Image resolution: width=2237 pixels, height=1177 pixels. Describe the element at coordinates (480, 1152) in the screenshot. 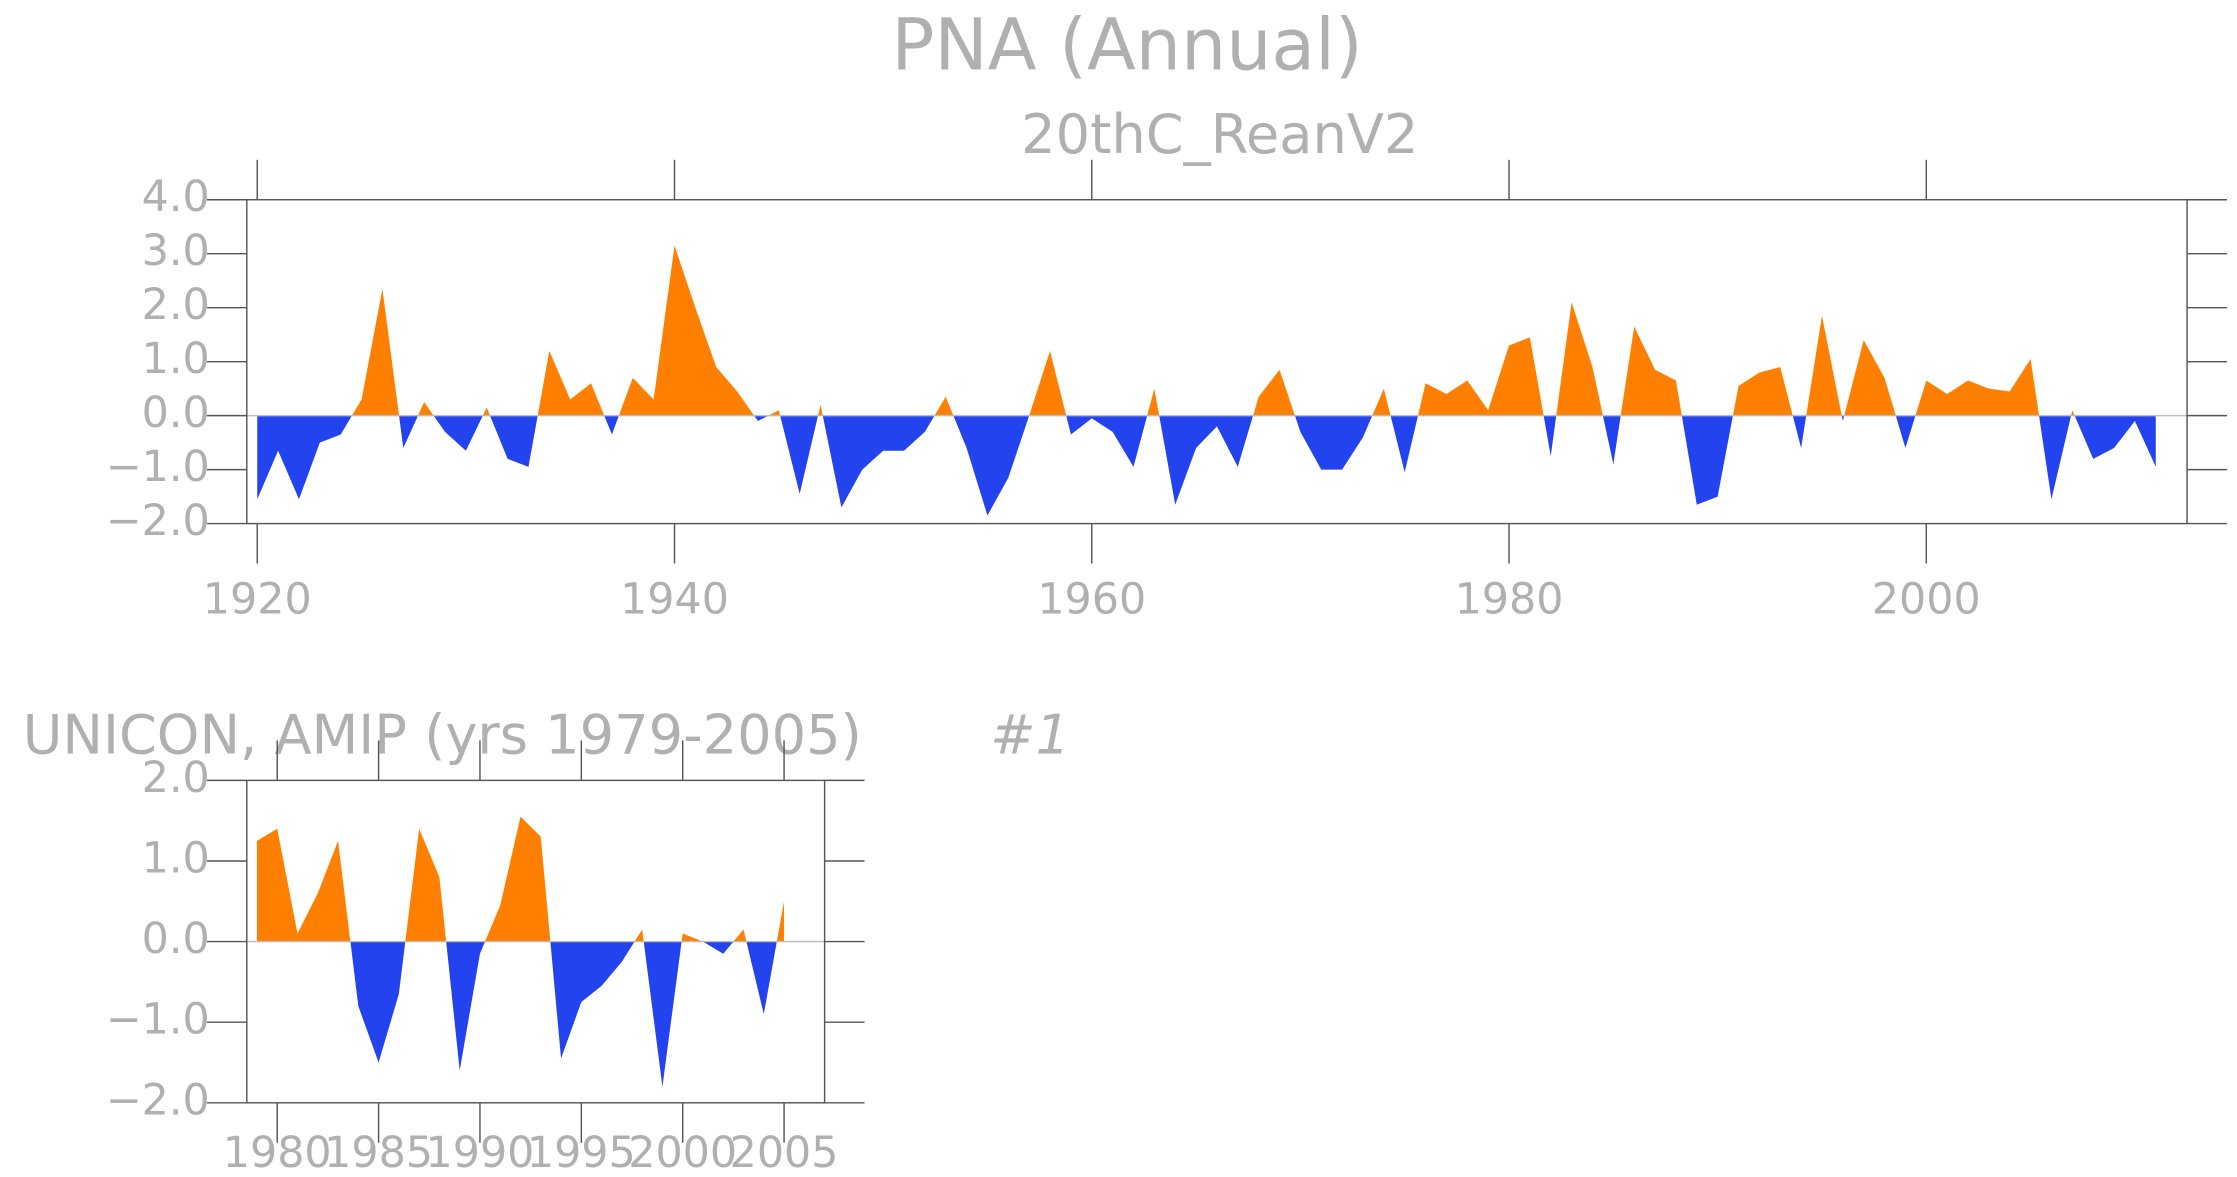

I see `x-tick-label: 1990` at that location.